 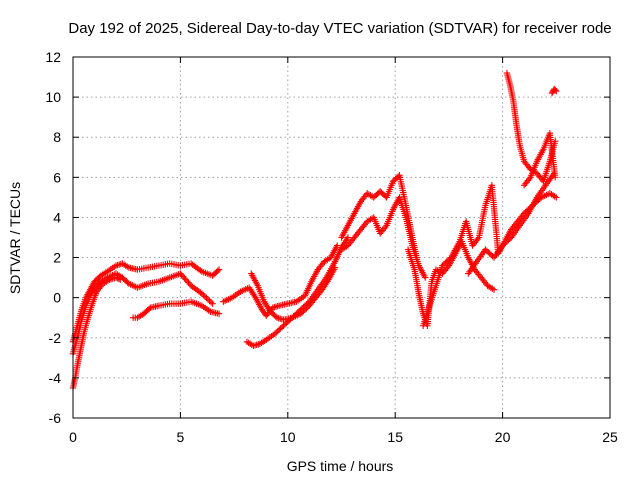 What do you see at coordinates (53, 57) in the screenshot?
I see `y-tick-label: 12` at bounding box center [53, 57].